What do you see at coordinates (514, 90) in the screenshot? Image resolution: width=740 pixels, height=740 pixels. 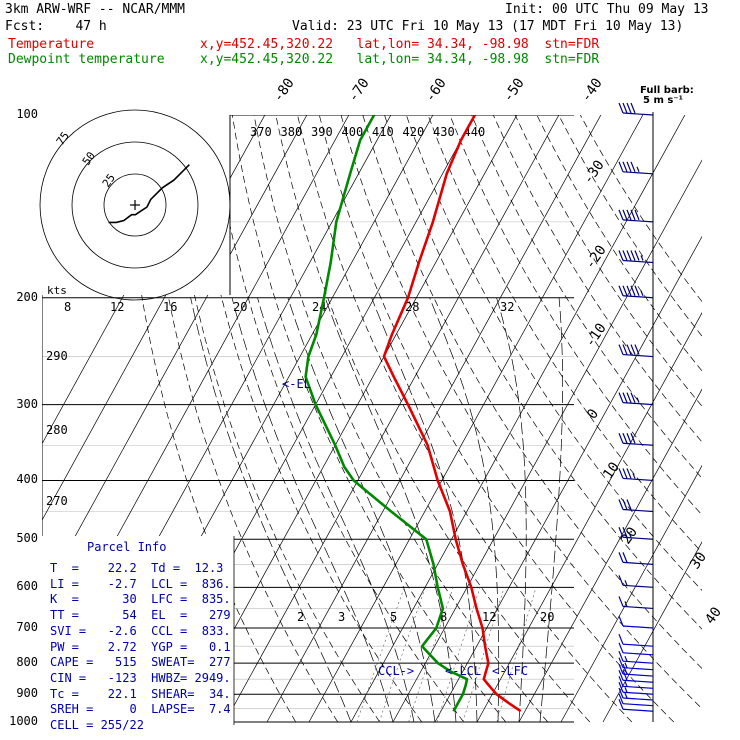 I see `isotherm-label: -50` at bounding box center [514, 90].